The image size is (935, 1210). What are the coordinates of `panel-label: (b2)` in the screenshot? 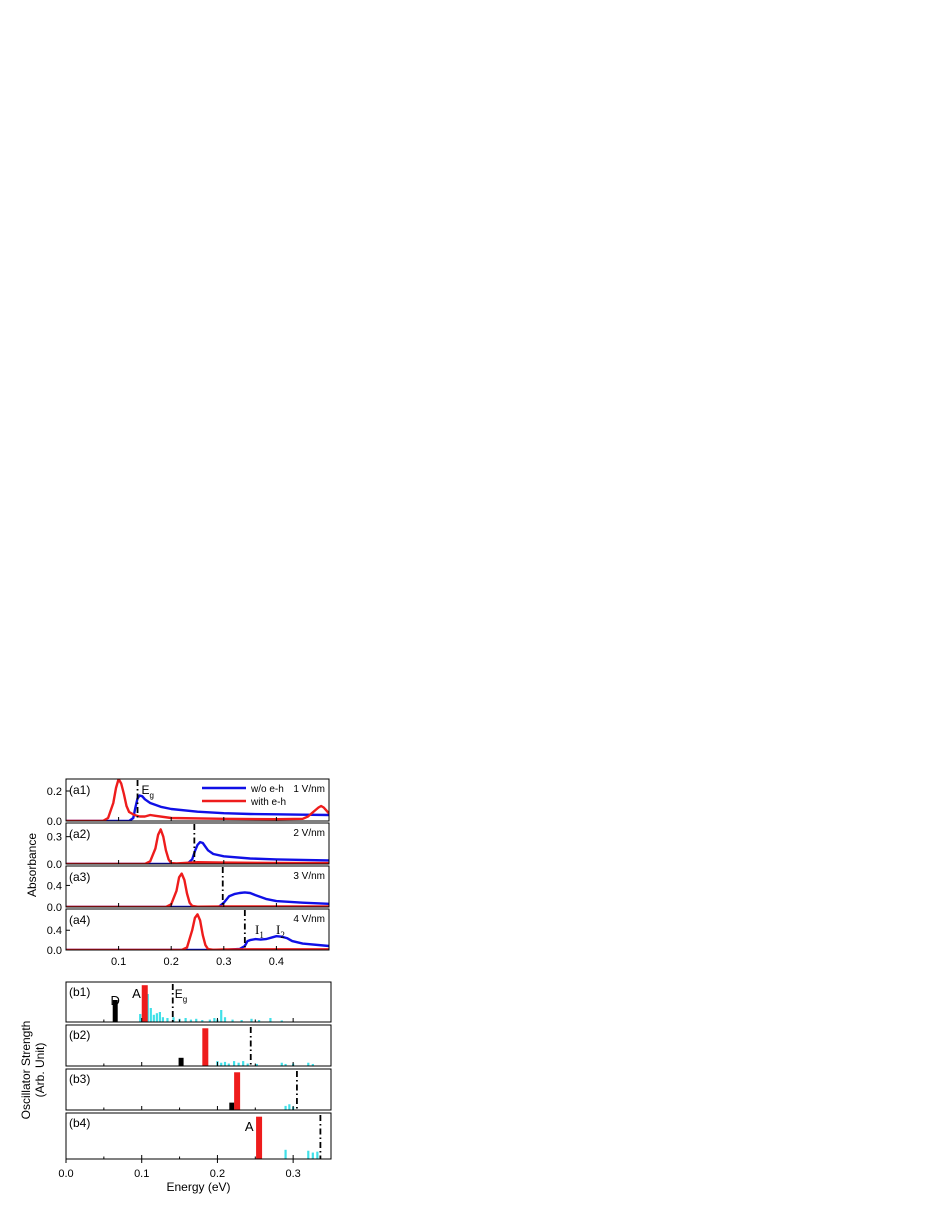 It's located at (79, 1035).